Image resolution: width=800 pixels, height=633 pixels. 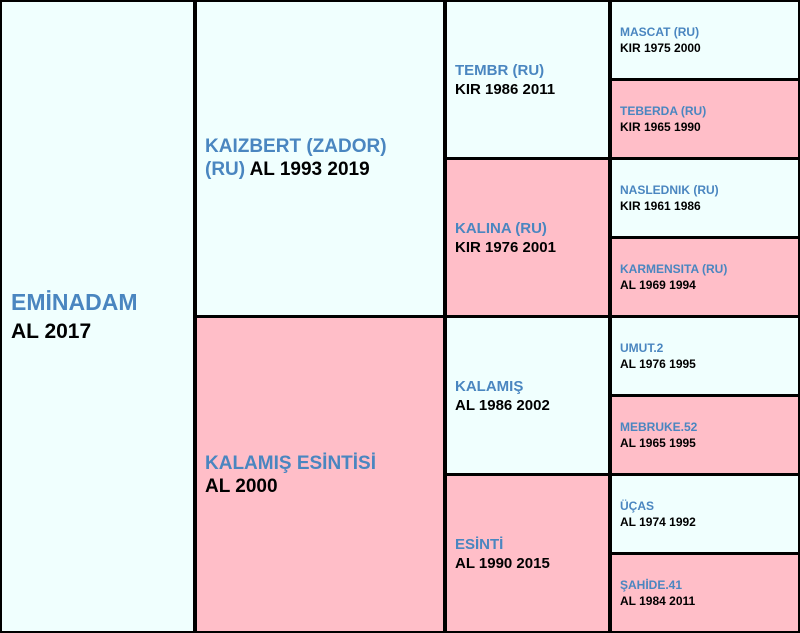 What do you see at coordinates (705, 356) in the screenshot?
I see `ds-sire-cell: UMUT.2 AL 1976 1995` at bounding box center [705, 356].